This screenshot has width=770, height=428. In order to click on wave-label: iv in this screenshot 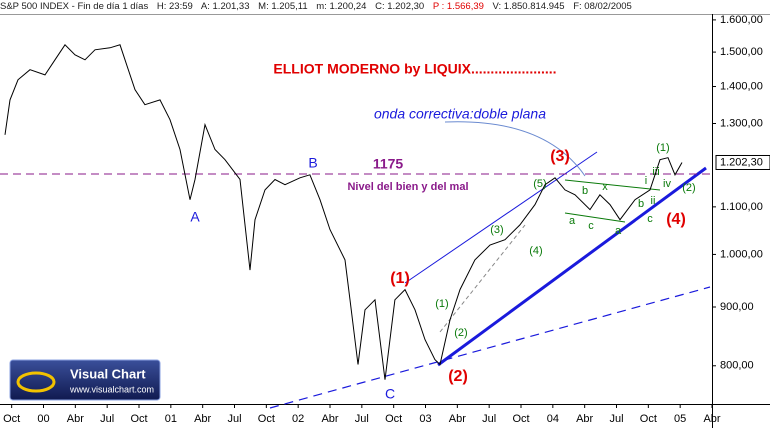, I will do `click(667, 184)`.